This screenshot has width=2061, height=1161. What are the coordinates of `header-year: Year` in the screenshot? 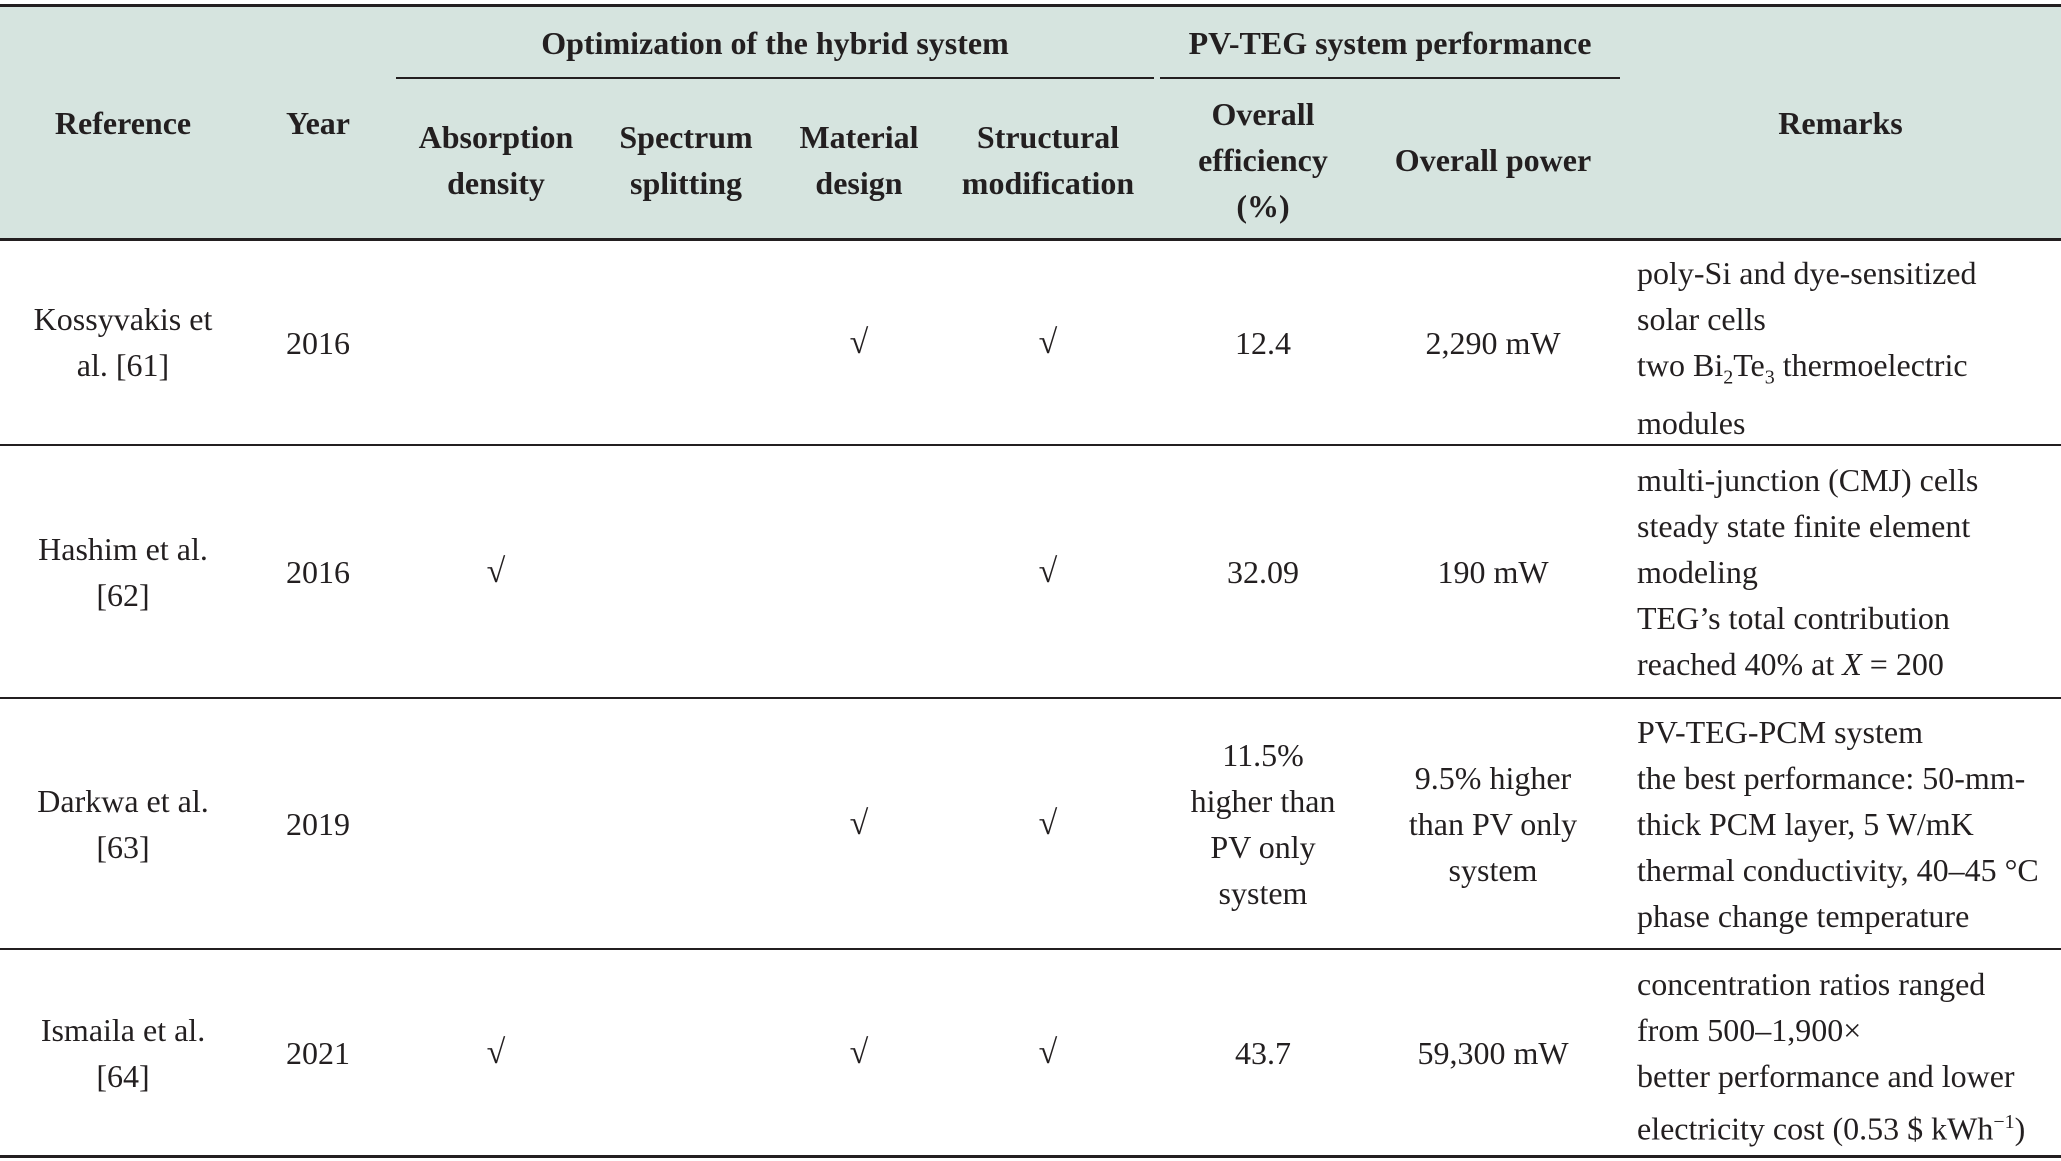 It's located at (318, 123).